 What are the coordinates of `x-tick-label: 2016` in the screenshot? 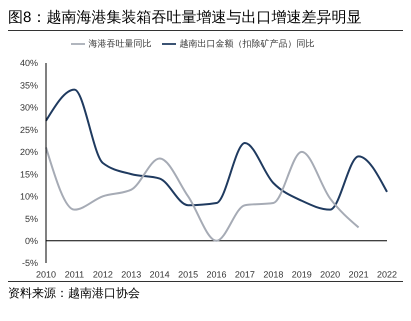 It's located at (216, 274).